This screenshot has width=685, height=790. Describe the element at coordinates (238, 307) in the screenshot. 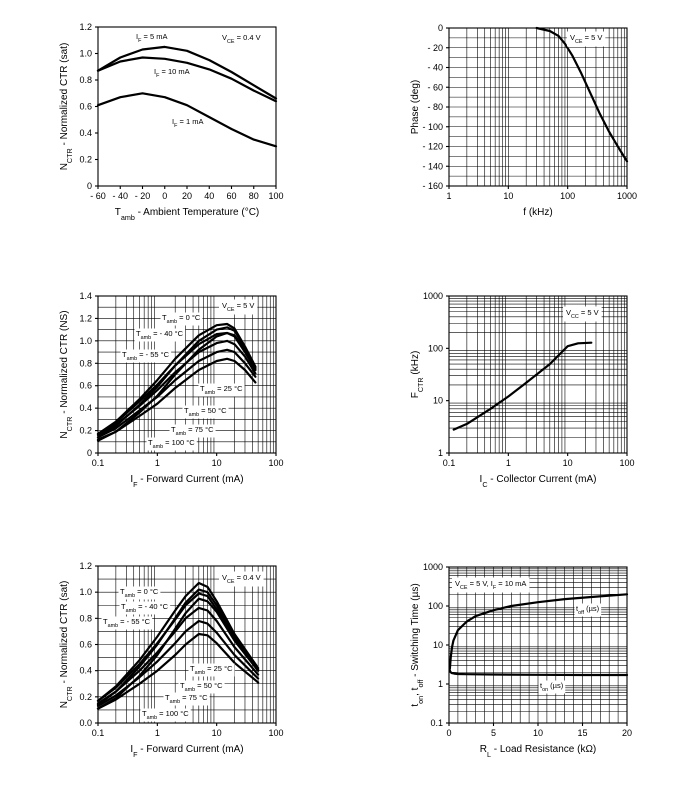

I see `condition-label: VCE = 5 V` at that location.